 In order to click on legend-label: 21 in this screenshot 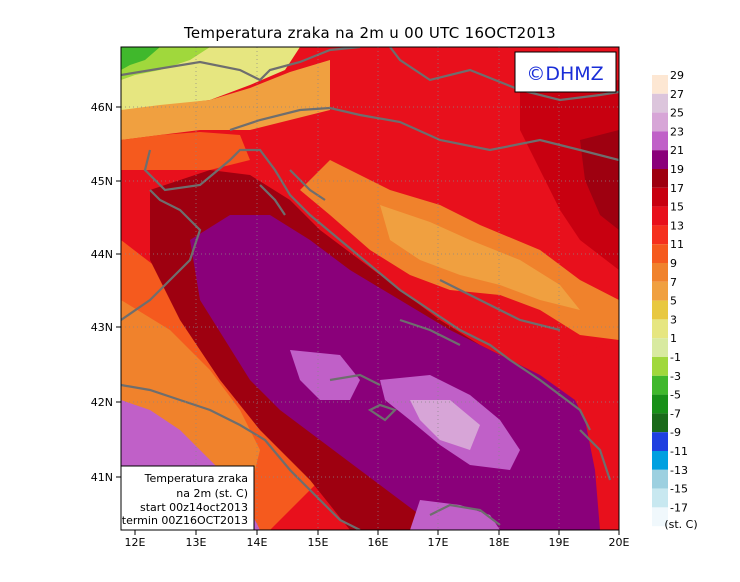, I will do `click(677, 150)`.